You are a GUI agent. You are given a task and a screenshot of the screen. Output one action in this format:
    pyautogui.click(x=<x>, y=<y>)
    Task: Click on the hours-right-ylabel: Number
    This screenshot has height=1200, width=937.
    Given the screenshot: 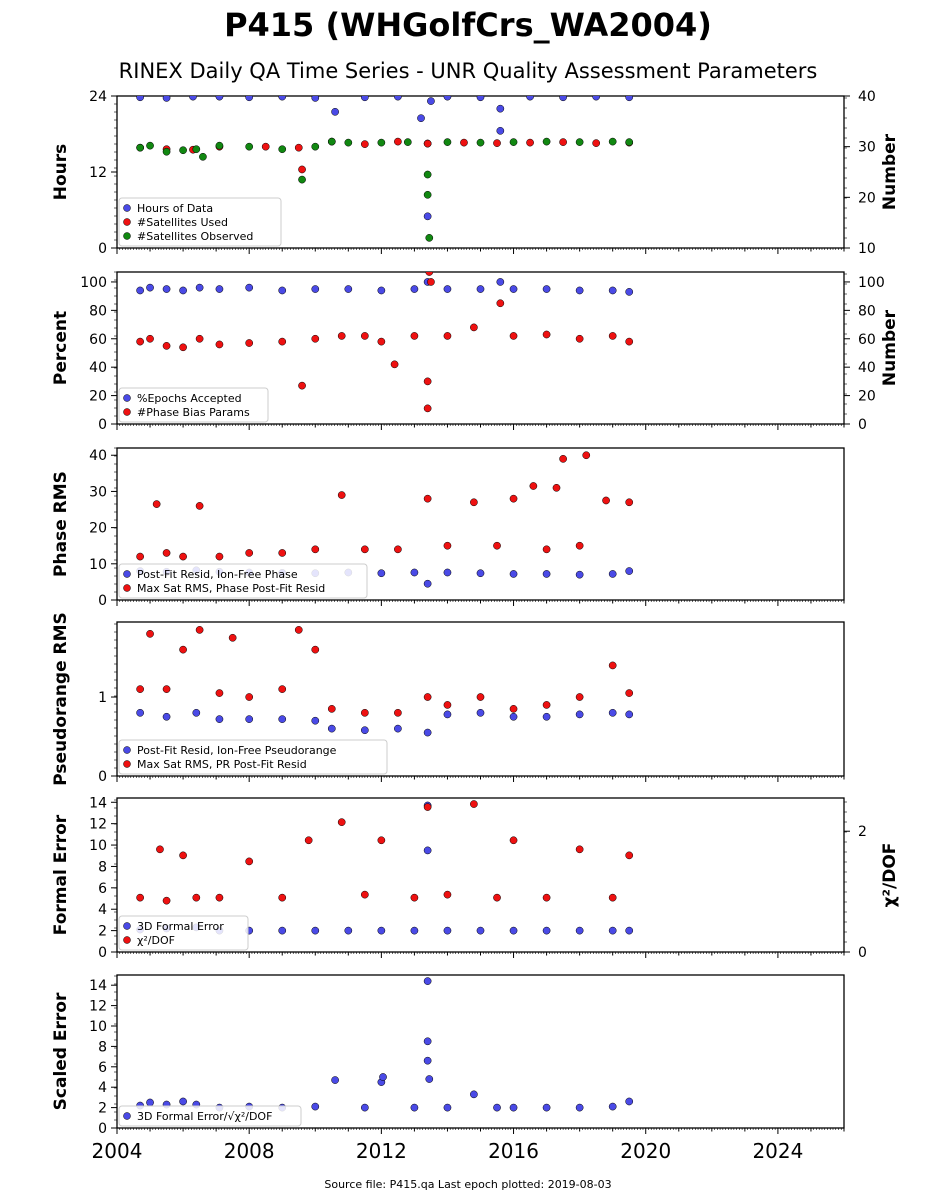 What is the action you would take?
    pyautogui.click(x=890, y=171)
    